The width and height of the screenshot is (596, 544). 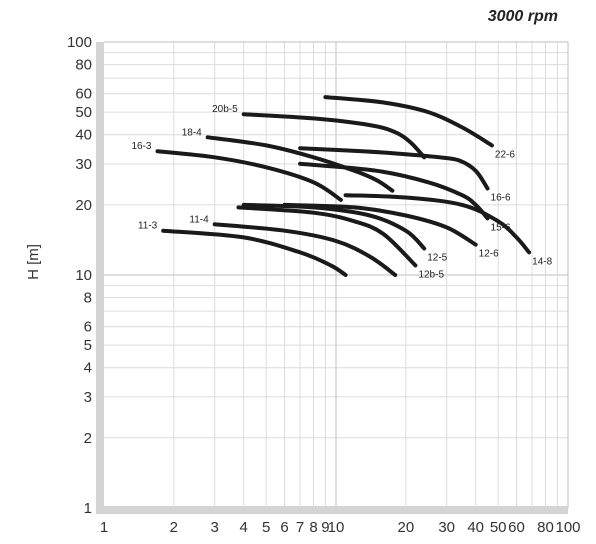 What do you see at coordinates (505, 154) in the screenshot?
I see `curve-label-22-6: 22-6` at bounding box center [505, 154].